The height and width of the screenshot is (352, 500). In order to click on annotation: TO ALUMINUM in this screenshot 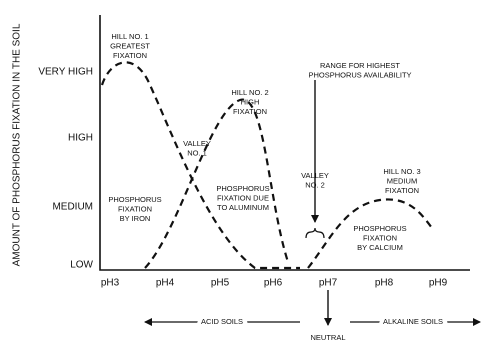, I will do `click(243, 207)`.